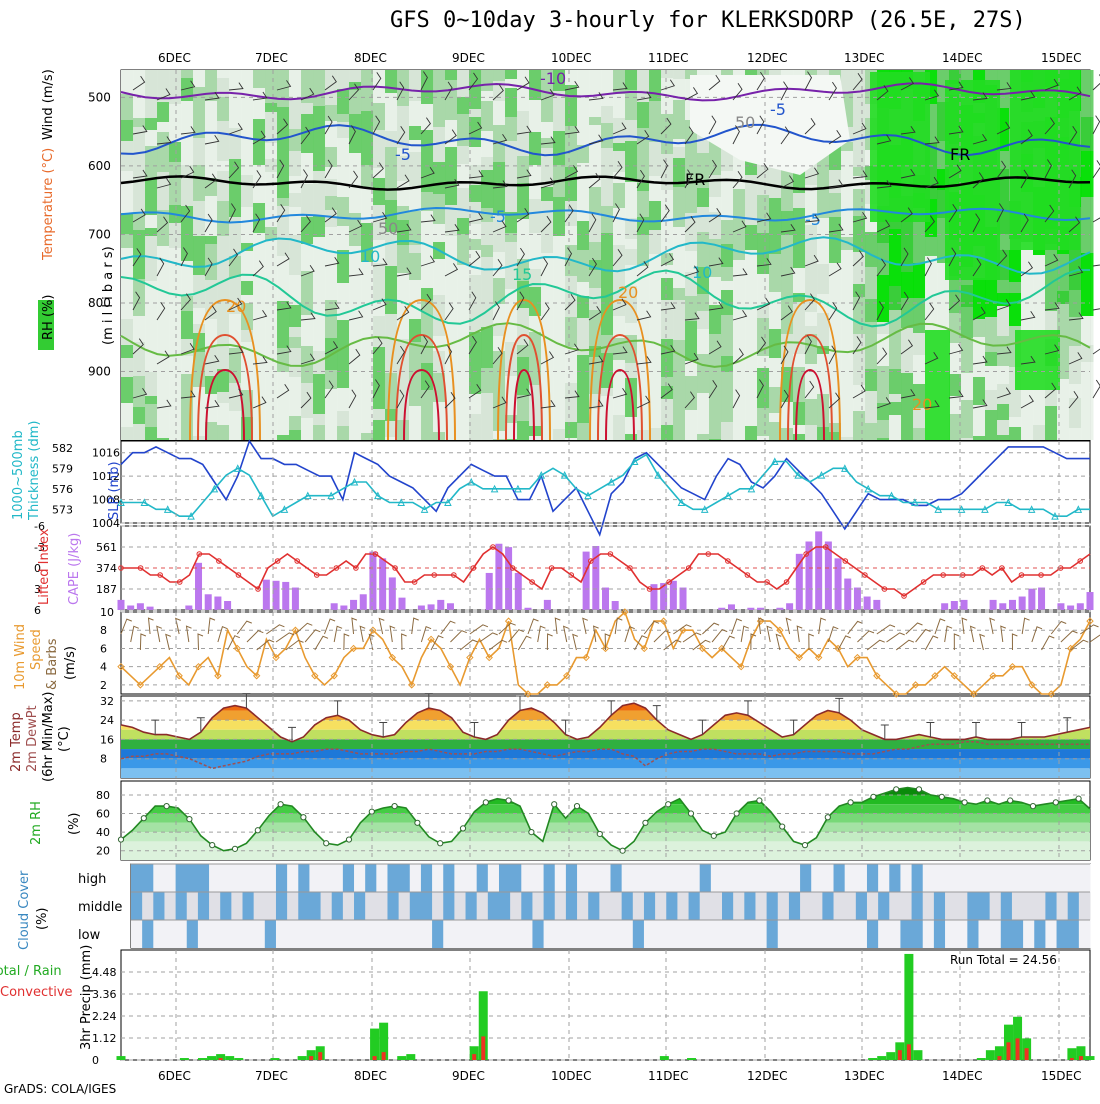  What do you see at coordinates (767, 1076) in the screenshot?
I see `date-label-bottom: 12DEC` at bounding box center [767, 1076].